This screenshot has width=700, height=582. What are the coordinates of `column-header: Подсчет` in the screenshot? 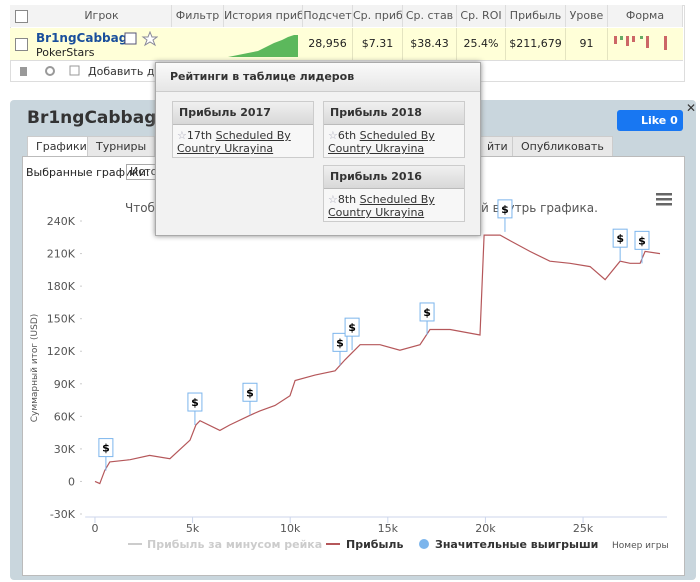 It's located at (328, 16).